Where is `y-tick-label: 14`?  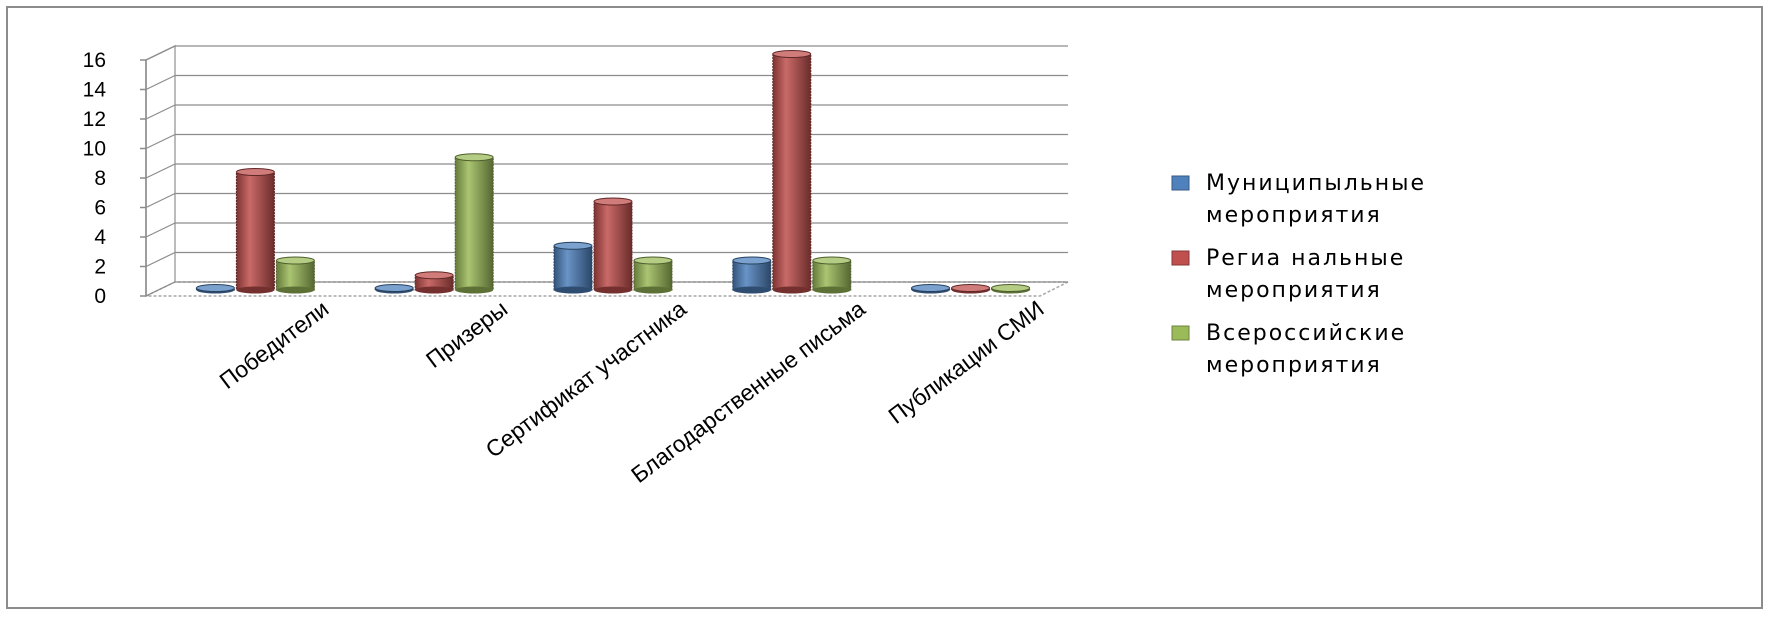 y-tick-label: 14 is located at coordinates (95, 90).